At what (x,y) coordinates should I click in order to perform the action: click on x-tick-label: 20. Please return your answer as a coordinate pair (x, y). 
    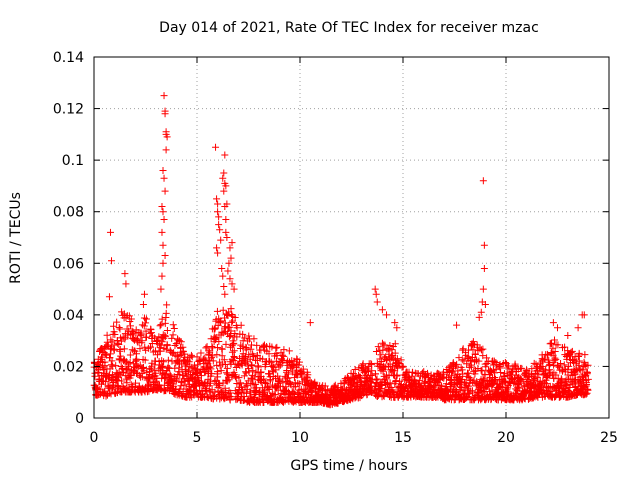
    Looking at the image, I should click on (506, 438).